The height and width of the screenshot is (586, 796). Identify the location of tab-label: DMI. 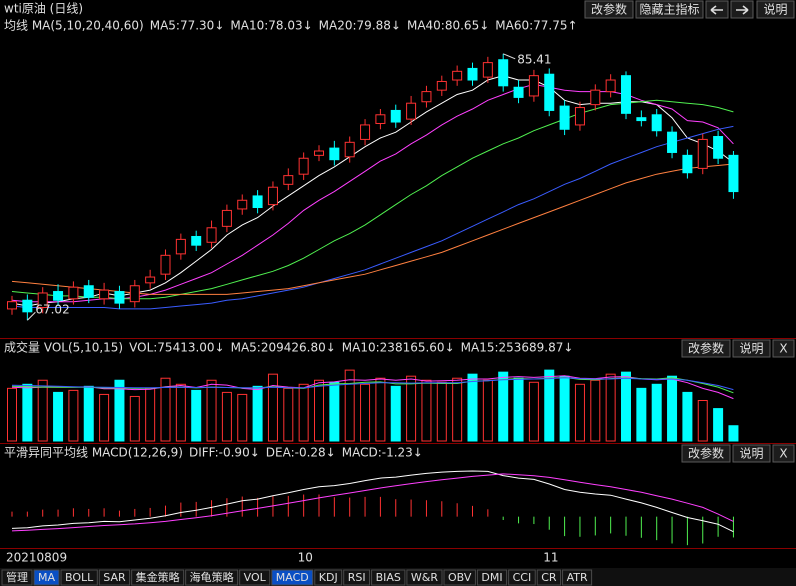
(491, 577).